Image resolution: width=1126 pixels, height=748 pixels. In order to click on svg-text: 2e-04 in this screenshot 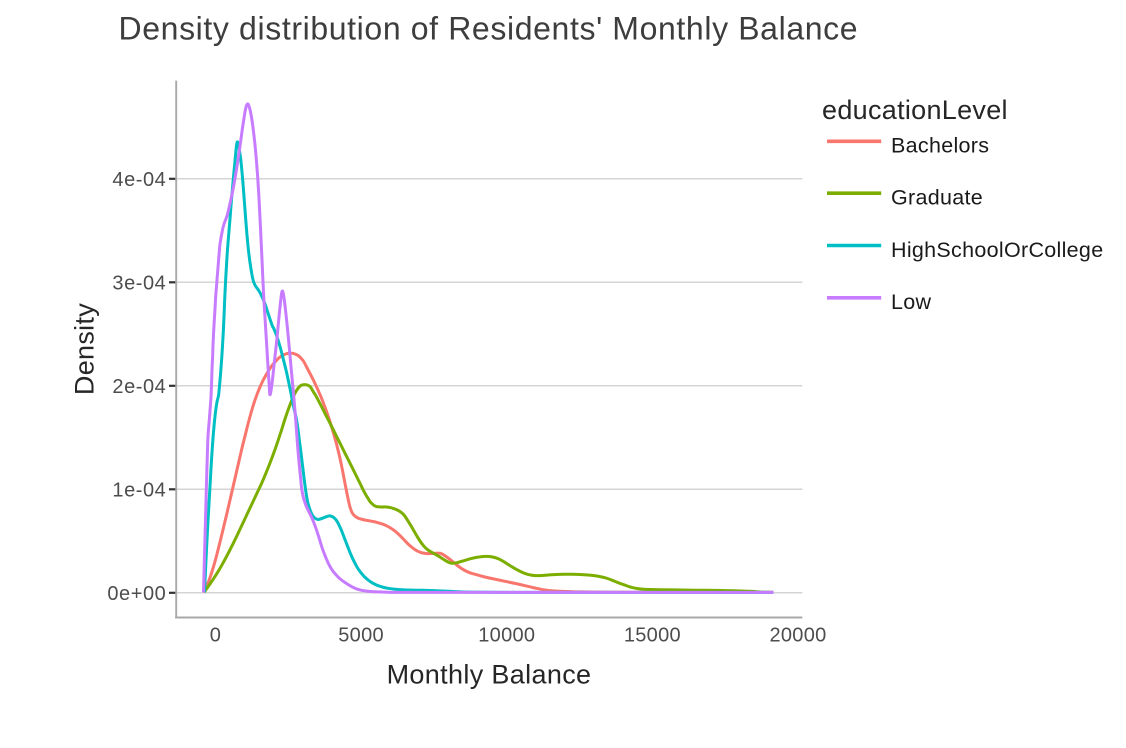, I will do `click(139, 387)`.